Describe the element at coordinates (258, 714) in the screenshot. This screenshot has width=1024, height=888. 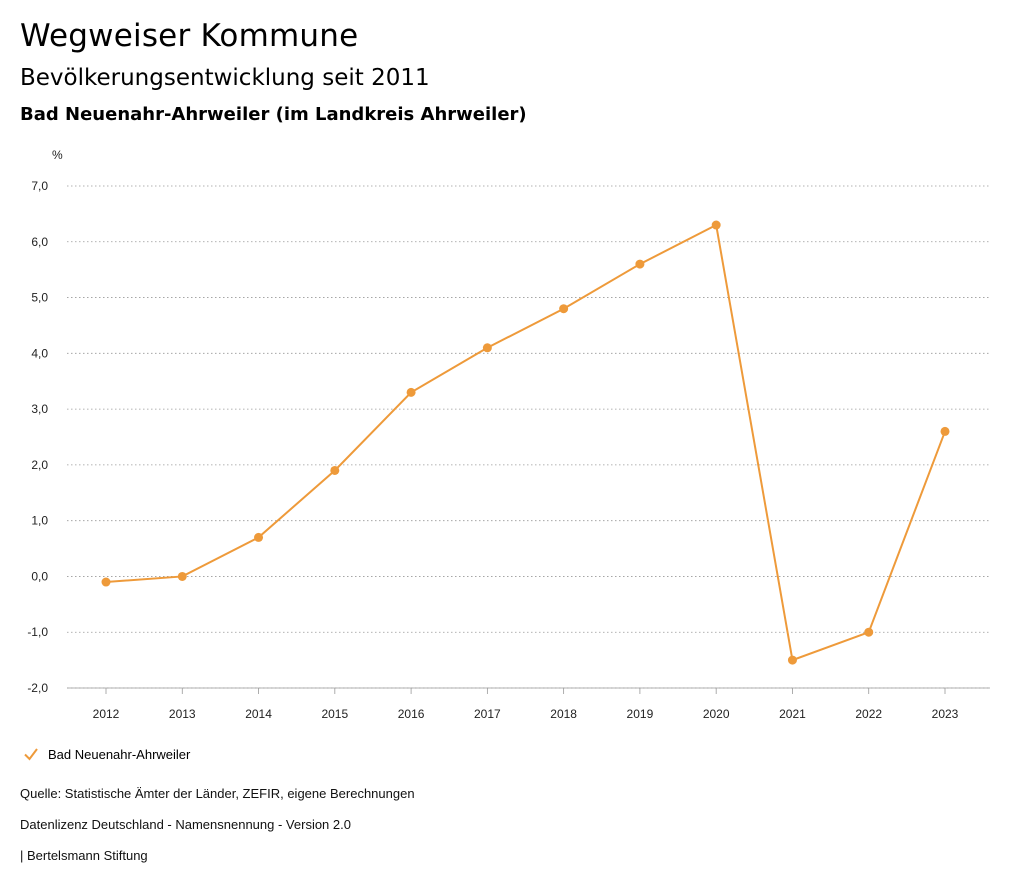
I see `x-tick-label: 2014` at that location.